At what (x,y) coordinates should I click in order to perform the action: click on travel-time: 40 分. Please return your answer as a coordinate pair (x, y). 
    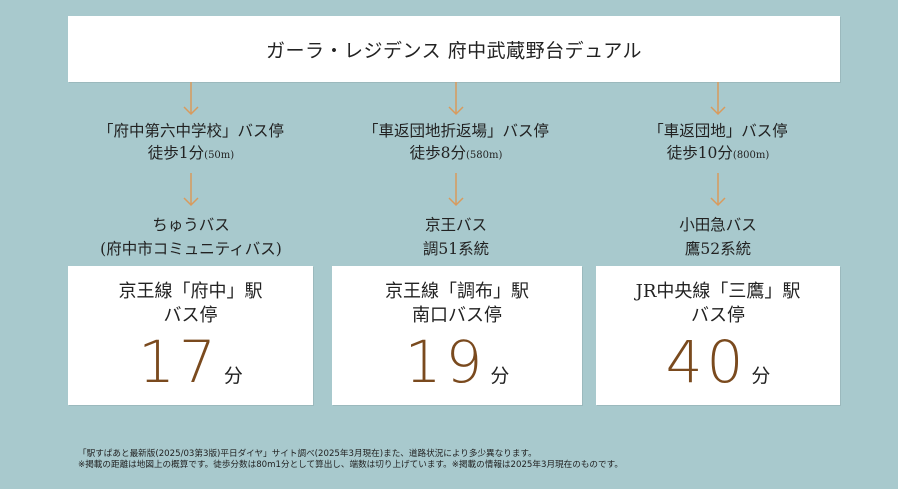
    Looking at the image, I should click on (718, 362).